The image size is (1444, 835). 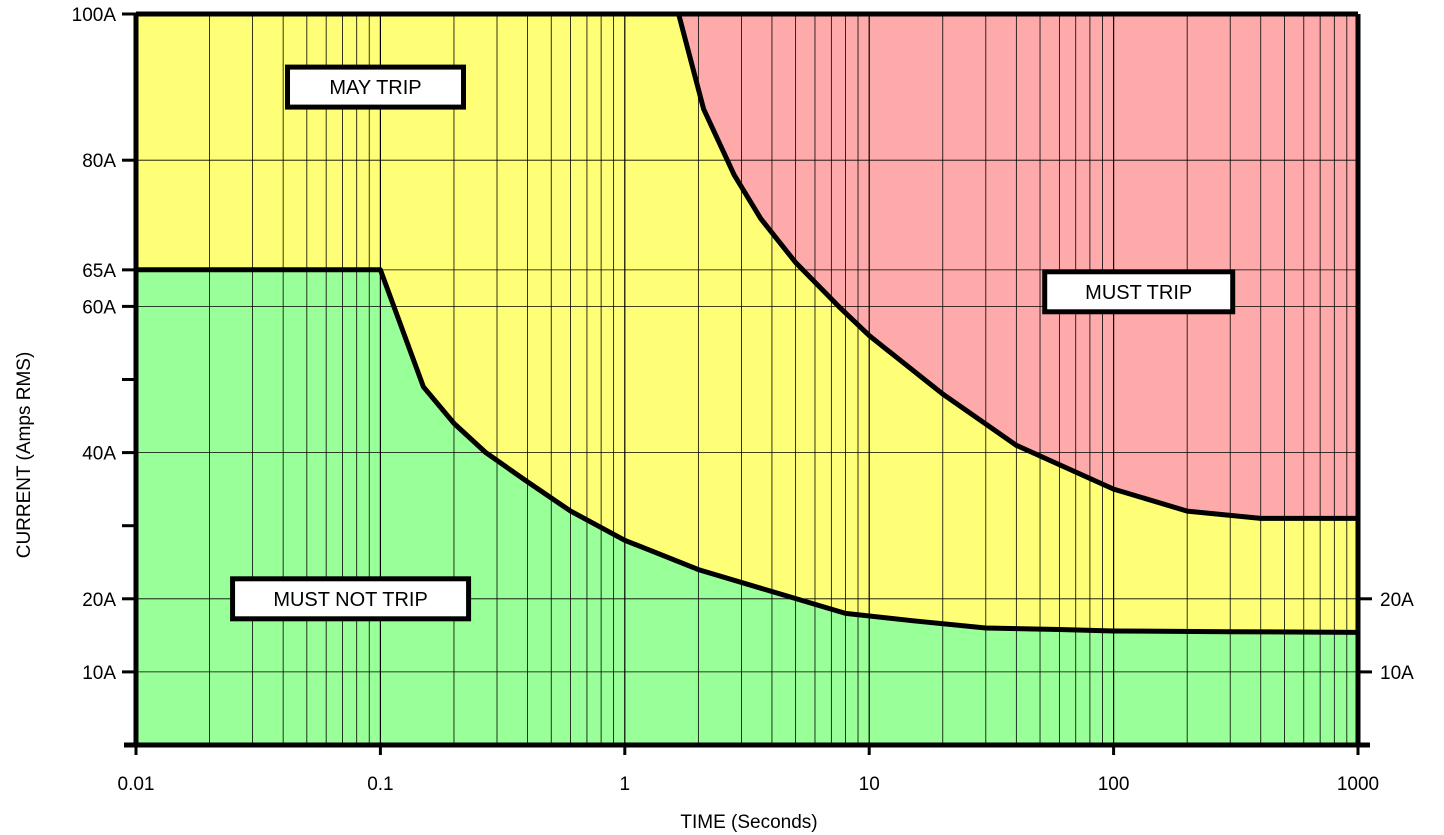 What do you see at coordinates (1358, 784) in the screenshot?
I see `x-tick-label: 1000` at bounding box center [1358, 784].